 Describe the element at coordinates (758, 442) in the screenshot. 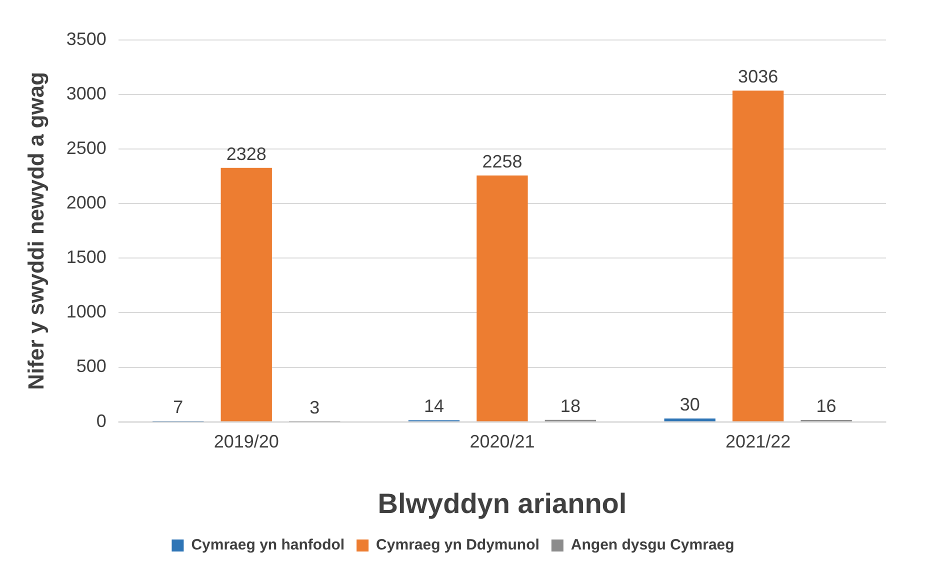

I see `x-tick-label: 2021/22` at that location.